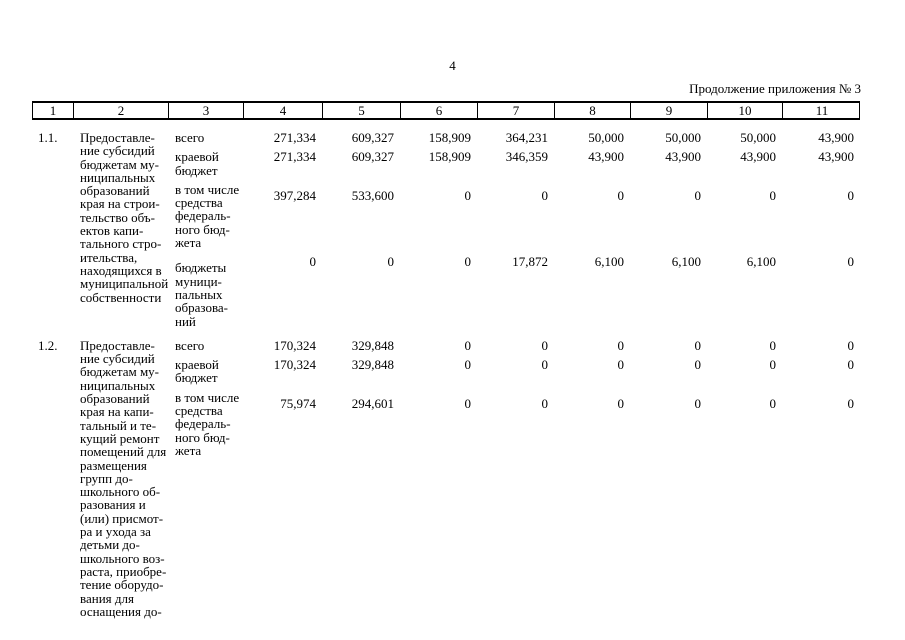 This screenshot has height=640, width=905. I want to click on value-cell: 294,601, so click(372, 403).